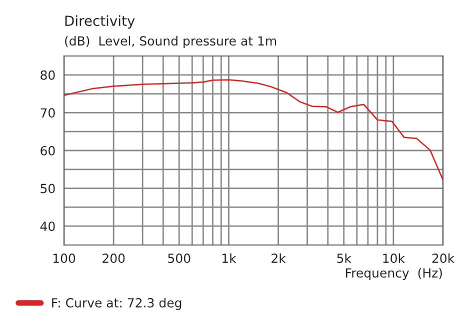 The image size is (466, 321). Describe the element at coordinates (229, 258) in the screenshot. I see `x-tick-label: 1k` at that location.